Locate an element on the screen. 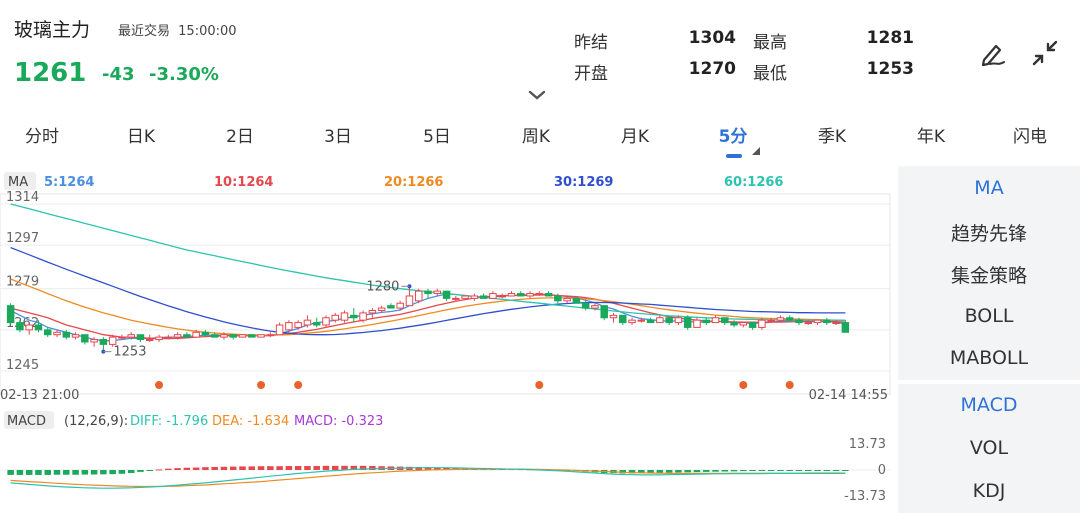 This screenshot has height=513, width=1080. tab-fenshi: 分时 is located at coordinates (42, 137).